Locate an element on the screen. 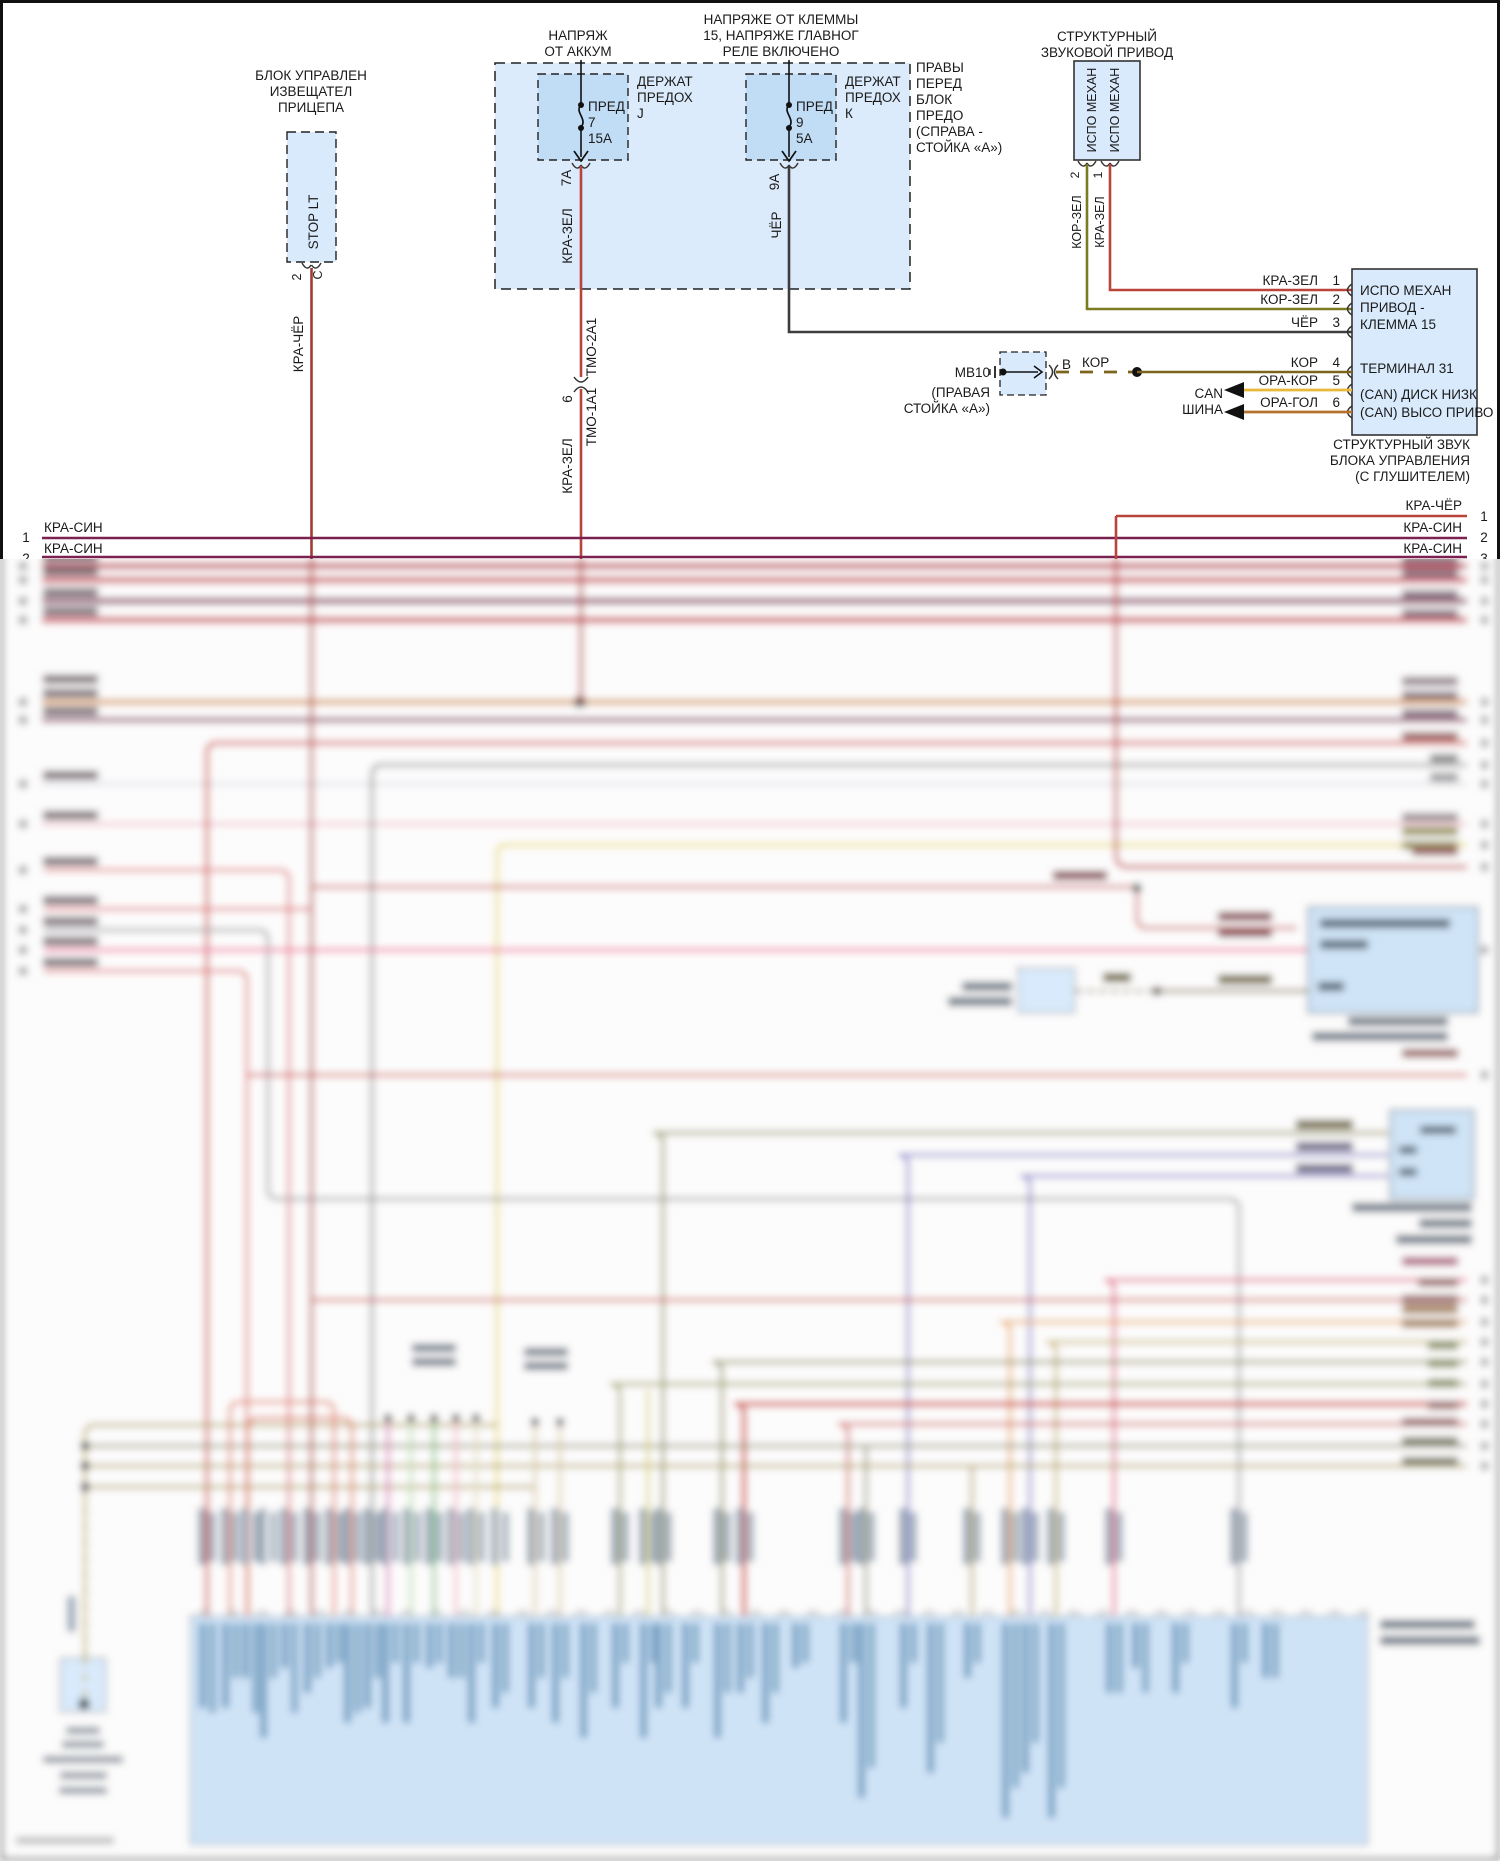 The height and width of the screenshot is (1861, 1500). svg-text: 15А is located at coordinates (600, 138).